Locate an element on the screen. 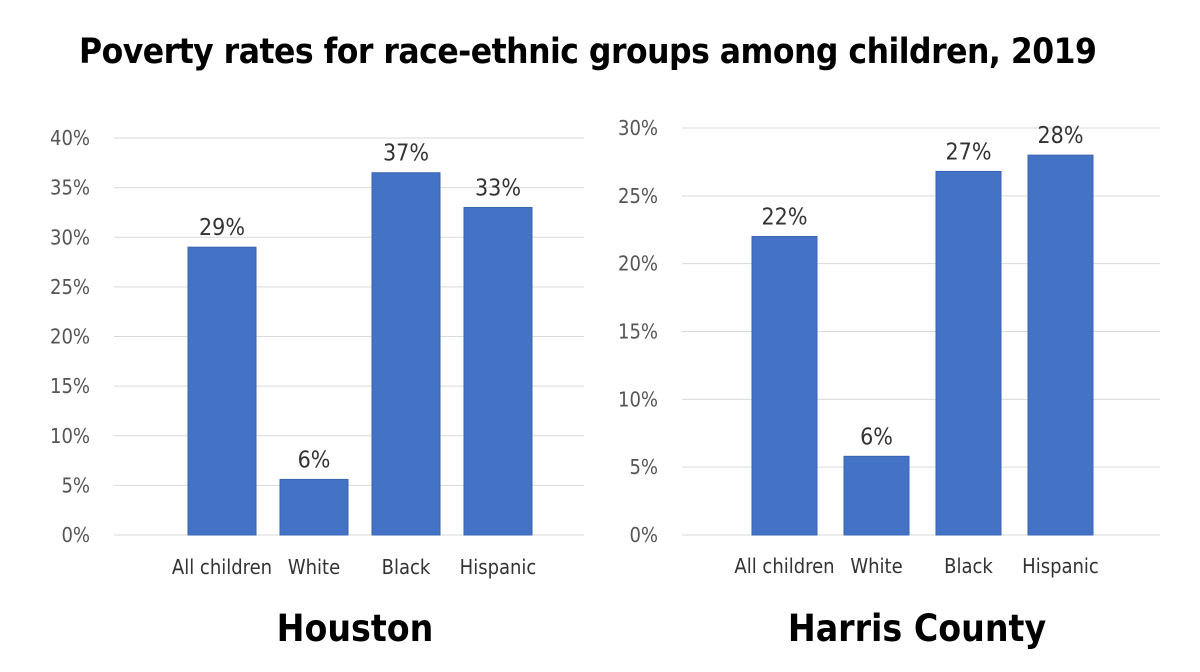 This screenshot has width=1200, height=672. harris-county-y-tick-label: 30% is located at coordinates (638, 128).